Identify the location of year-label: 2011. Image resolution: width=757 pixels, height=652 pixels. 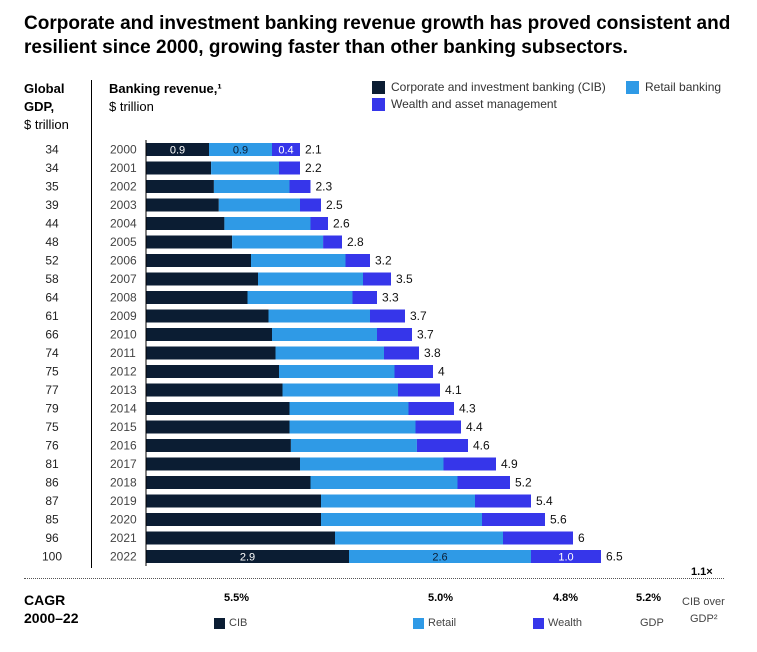
(123, 353).